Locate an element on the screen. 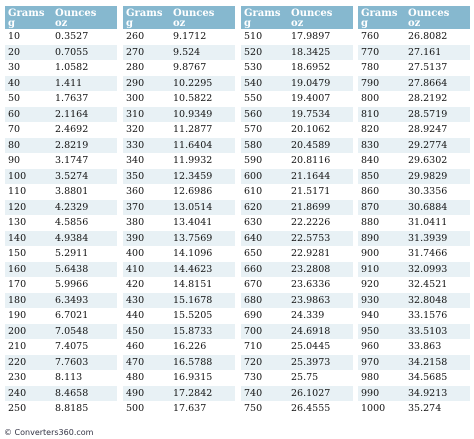 The height and width of the screenshot is (439, 474). table-row: 950 33.5103 is located at coordinates (414, 331).